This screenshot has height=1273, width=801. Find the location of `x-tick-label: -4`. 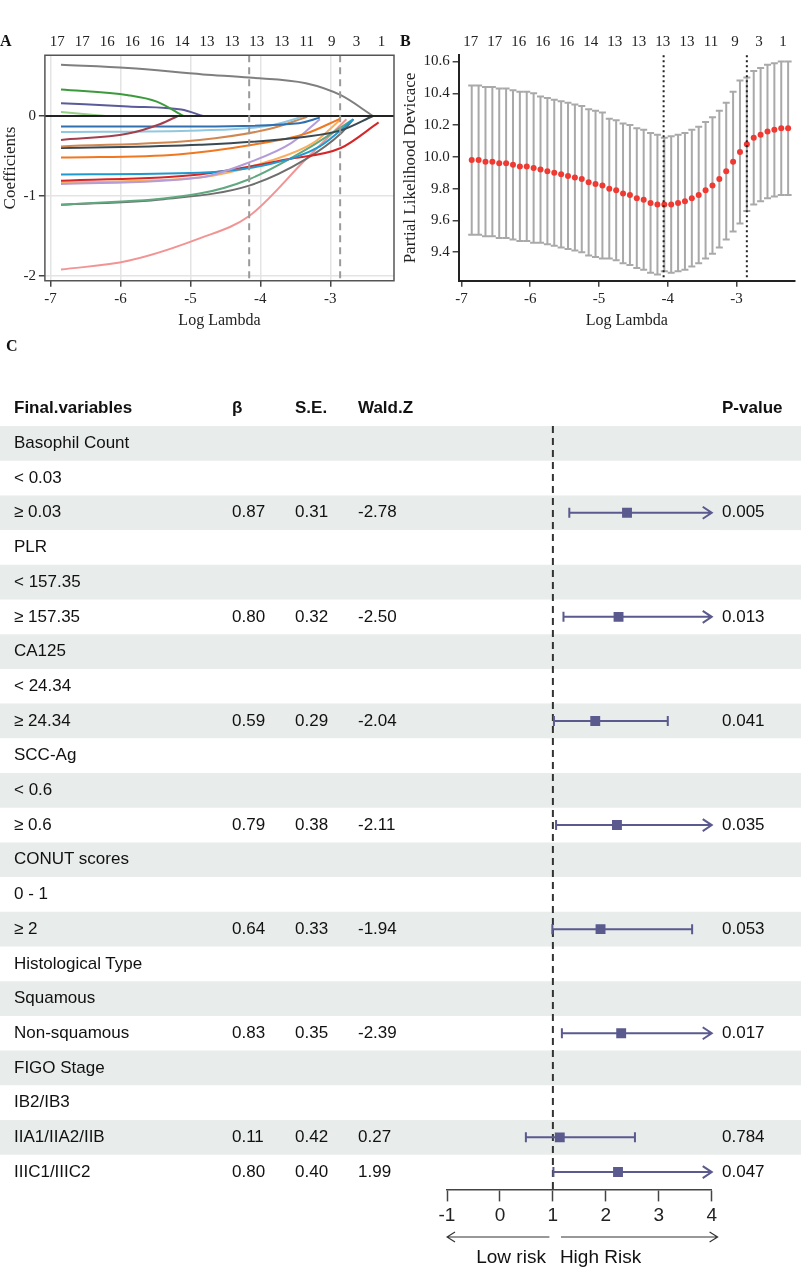

x-tick-label: -4 is located at coordinates (668, 297).